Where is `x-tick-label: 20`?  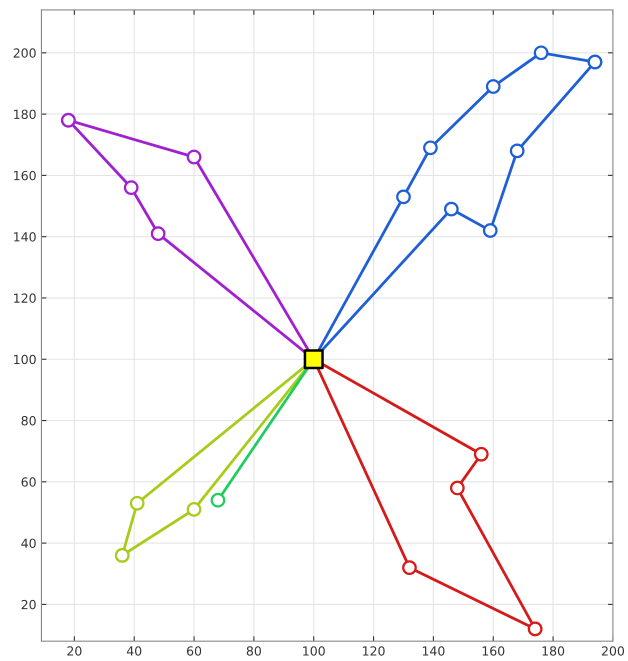
x-tick-label: 20 is located at coordinates (74, 651).